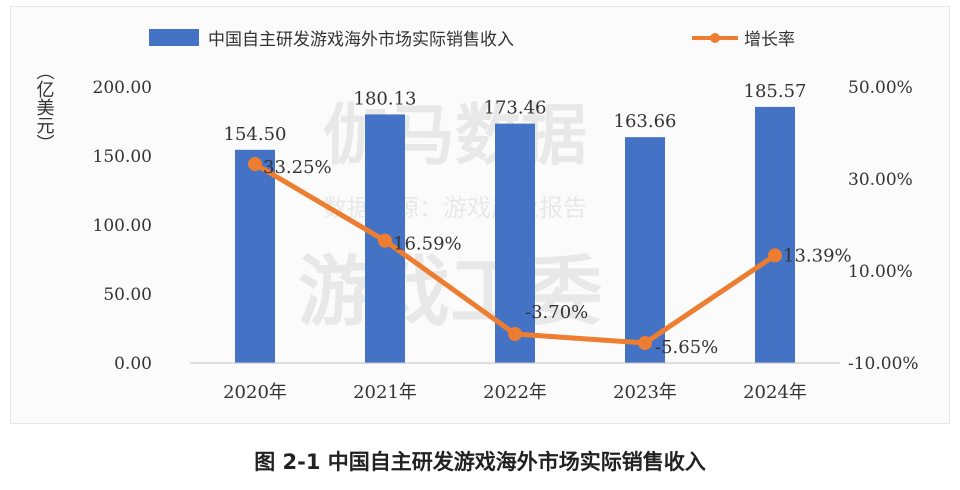  Describe the element at coordinates (715, 38) in the screenshot. I see `legend-line-marker` at that location.